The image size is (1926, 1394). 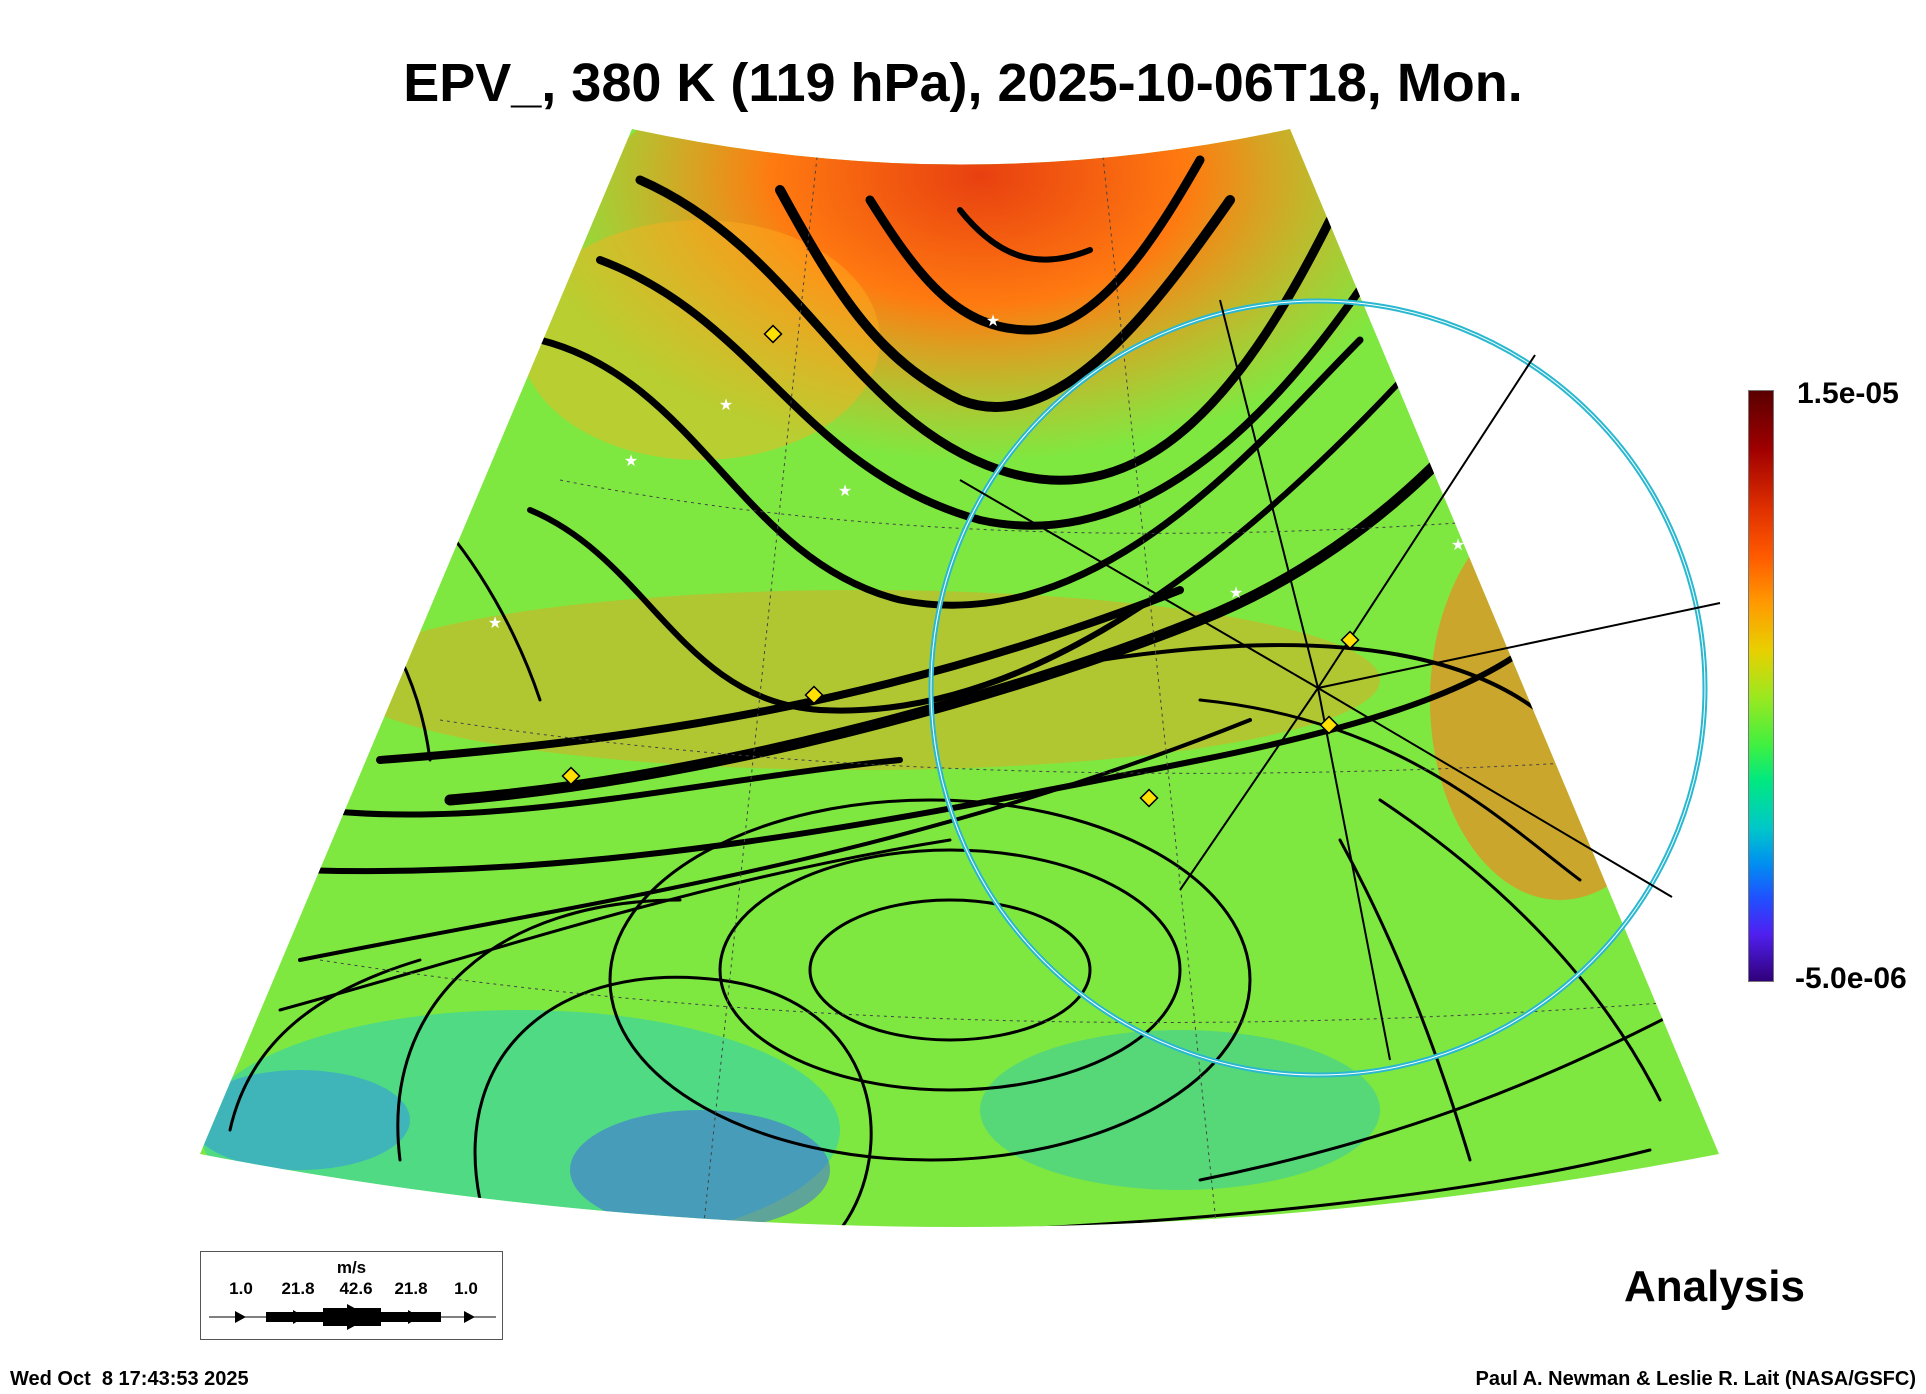 I want to click on wind-legend-value: 42.6, so click(x=356, y=1288).